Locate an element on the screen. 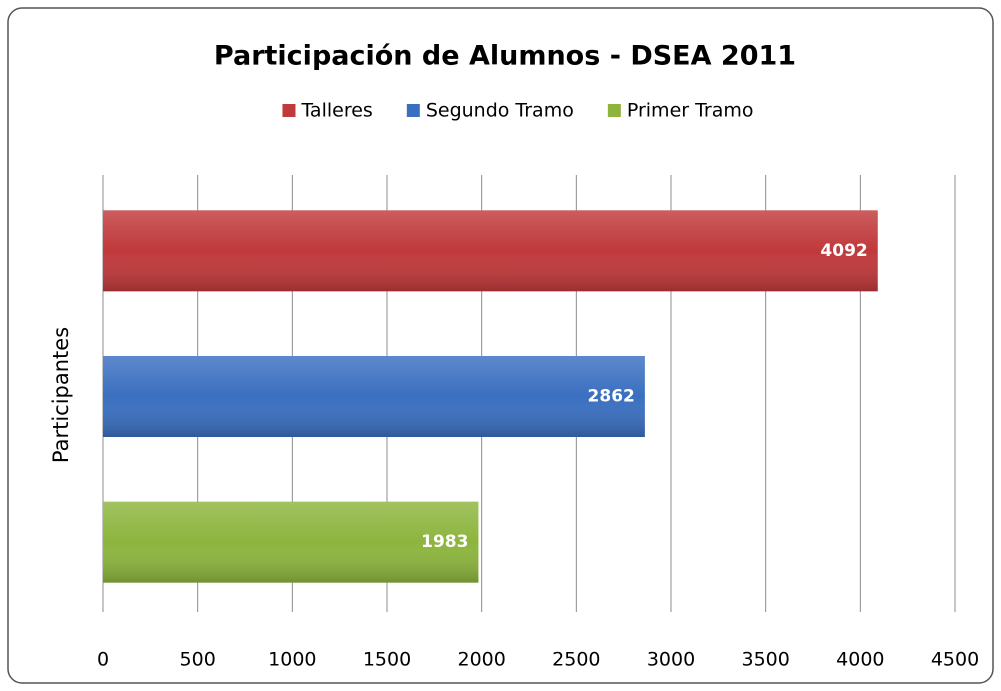  x-tick-label: 0 is located at coordinates (103, 660).